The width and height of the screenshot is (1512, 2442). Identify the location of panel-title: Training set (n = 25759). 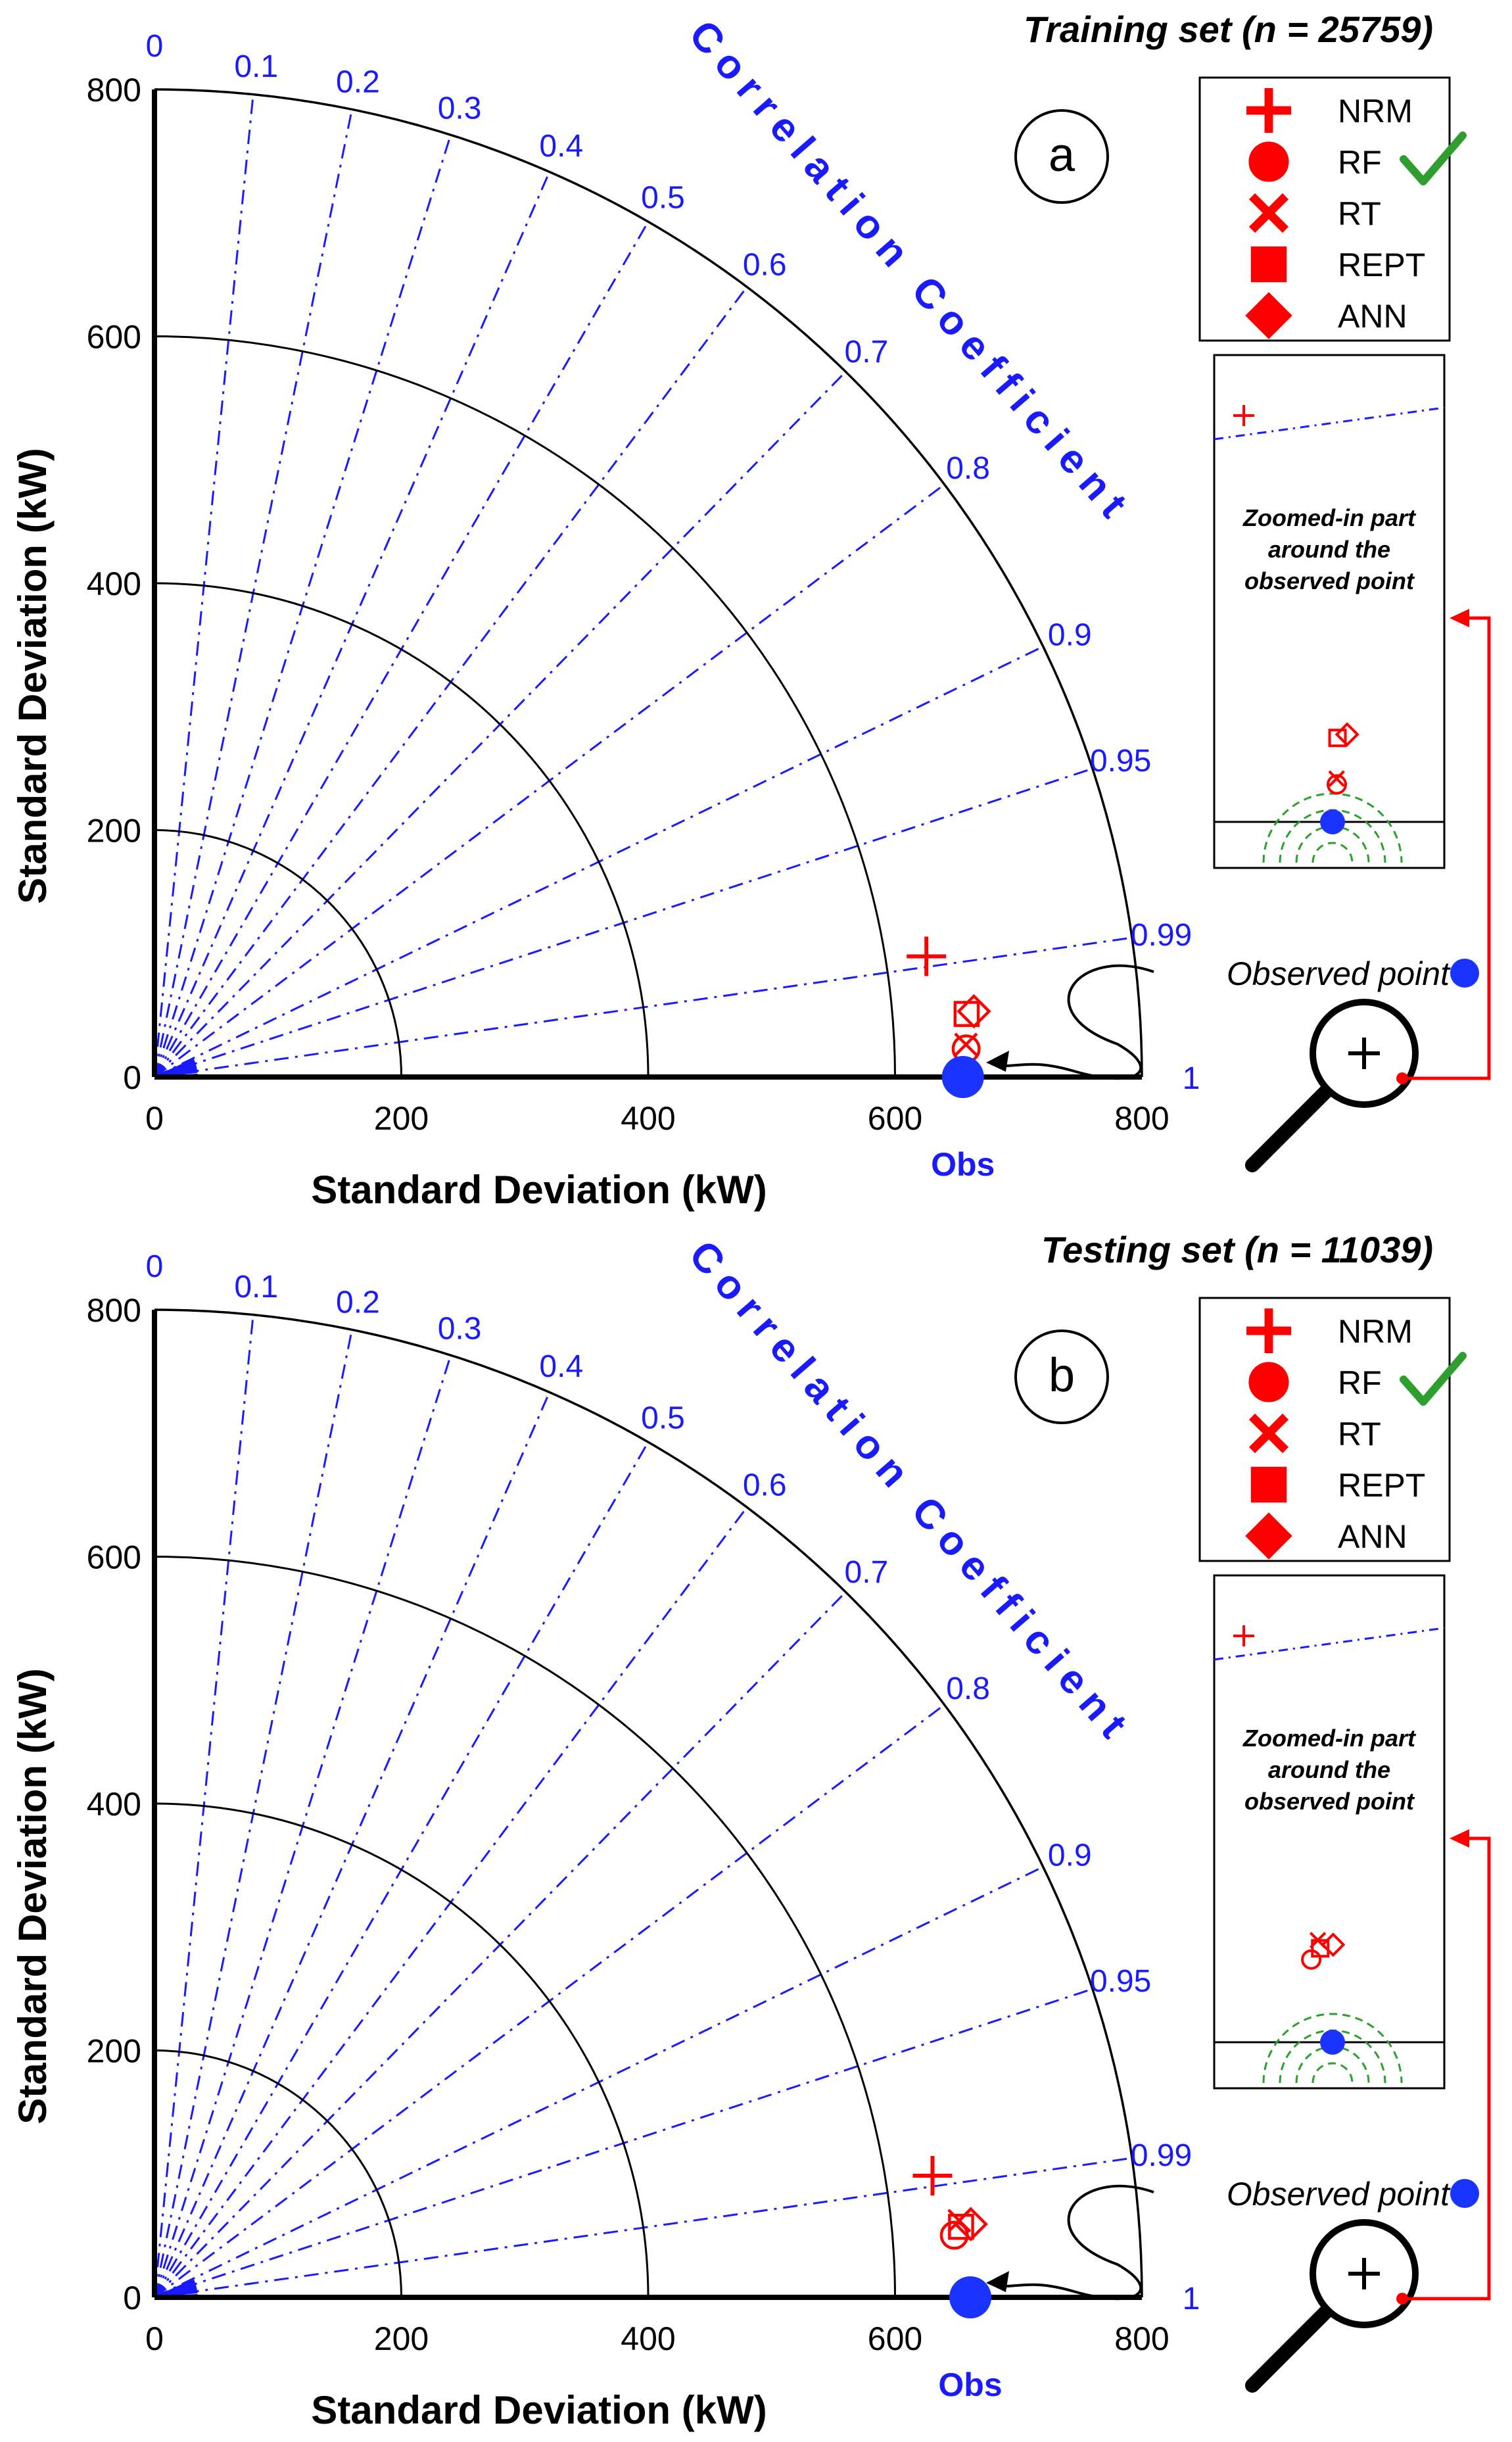
(1228, 29).